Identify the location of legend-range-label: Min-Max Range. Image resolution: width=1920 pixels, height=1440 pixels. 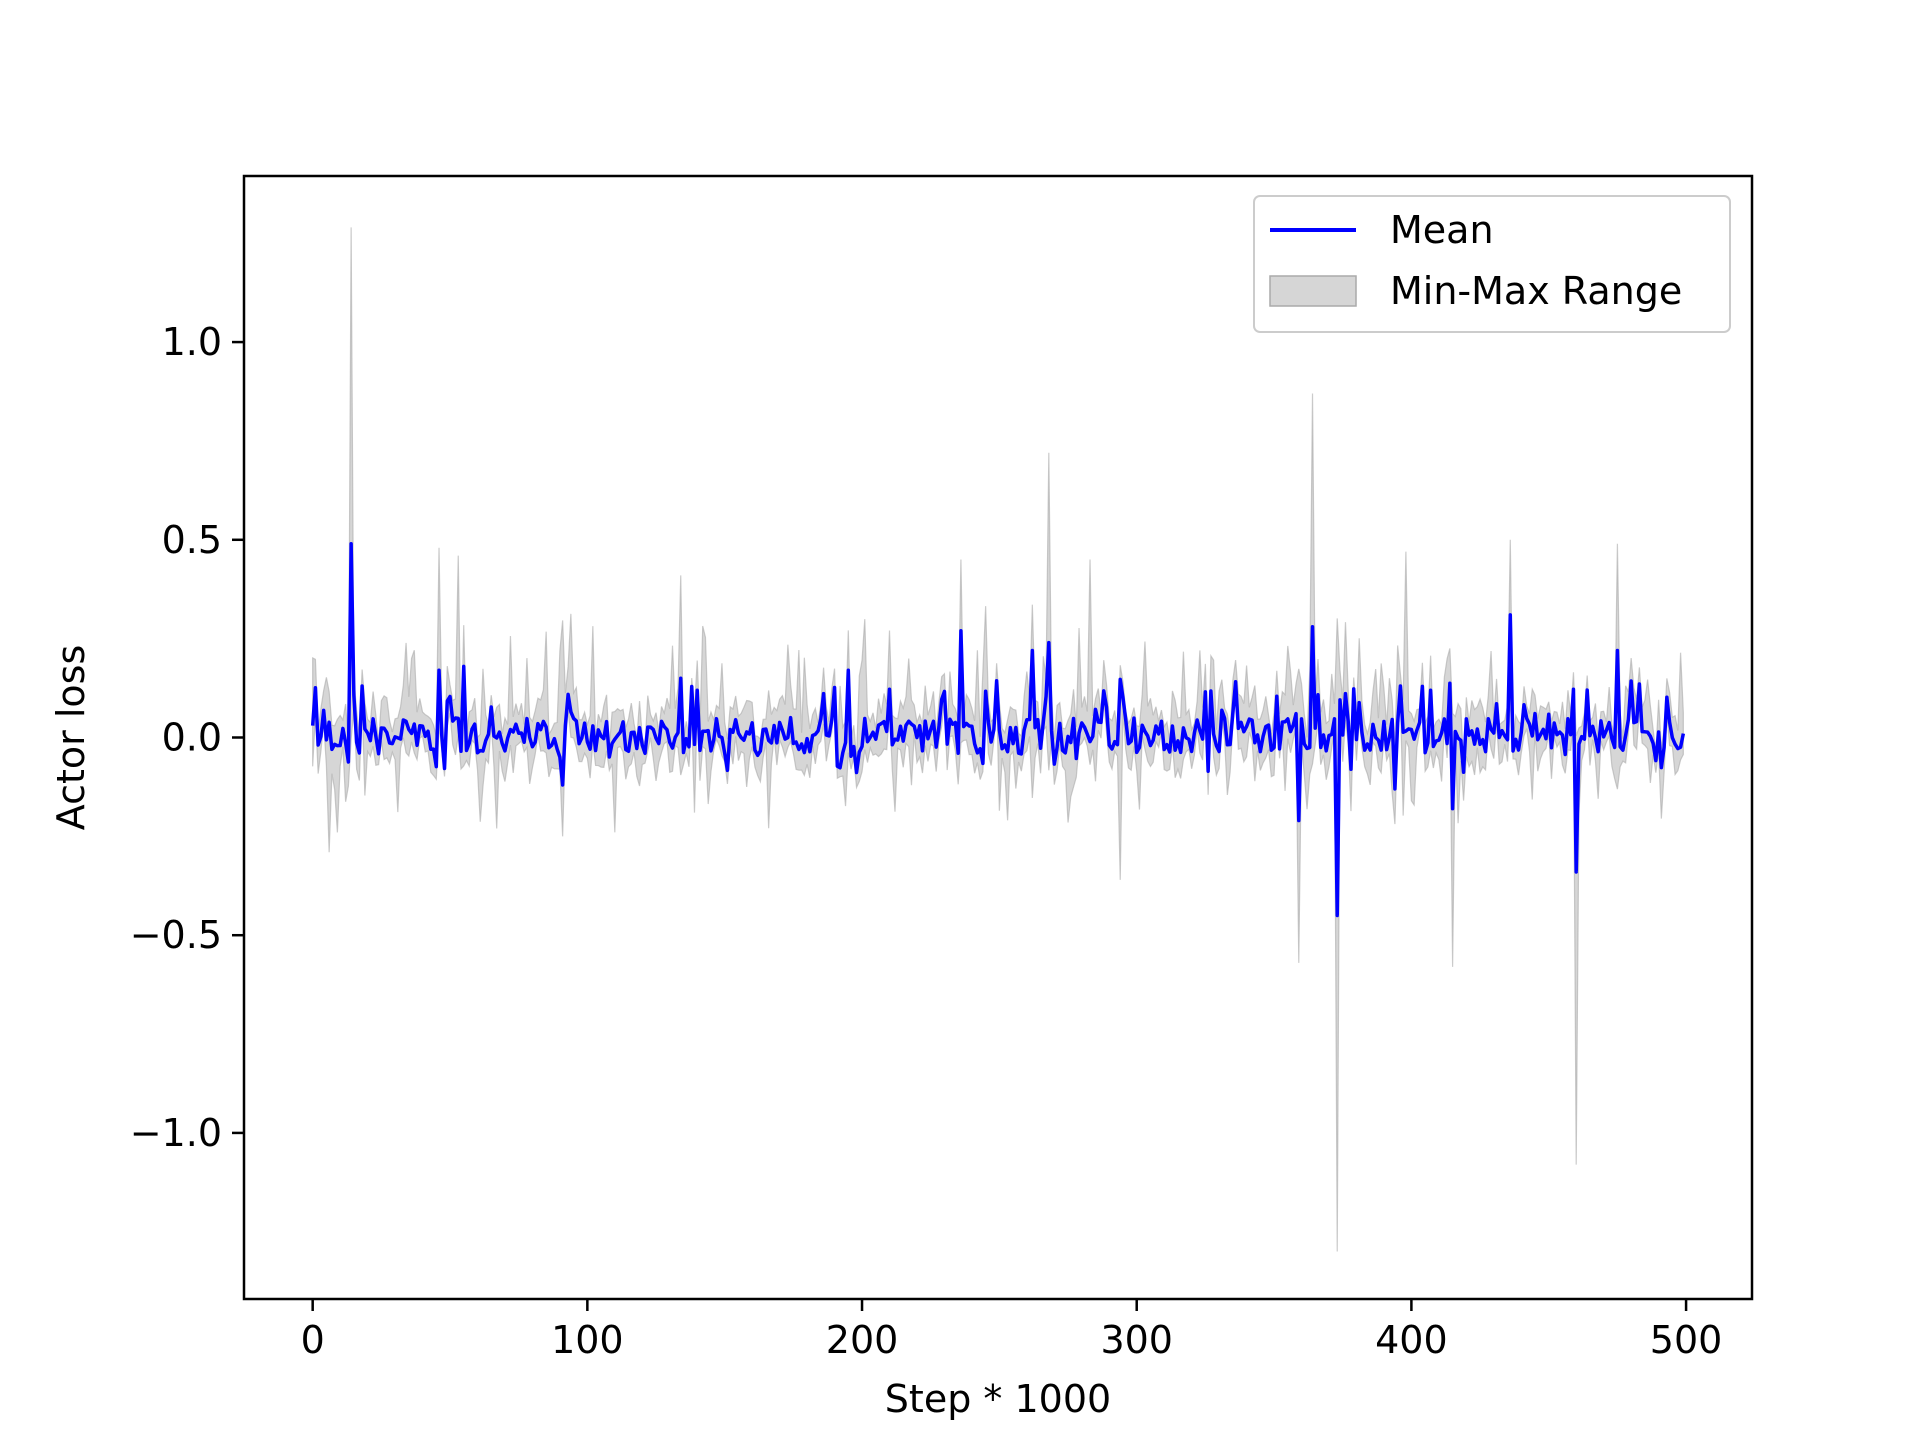
(1536, 291).